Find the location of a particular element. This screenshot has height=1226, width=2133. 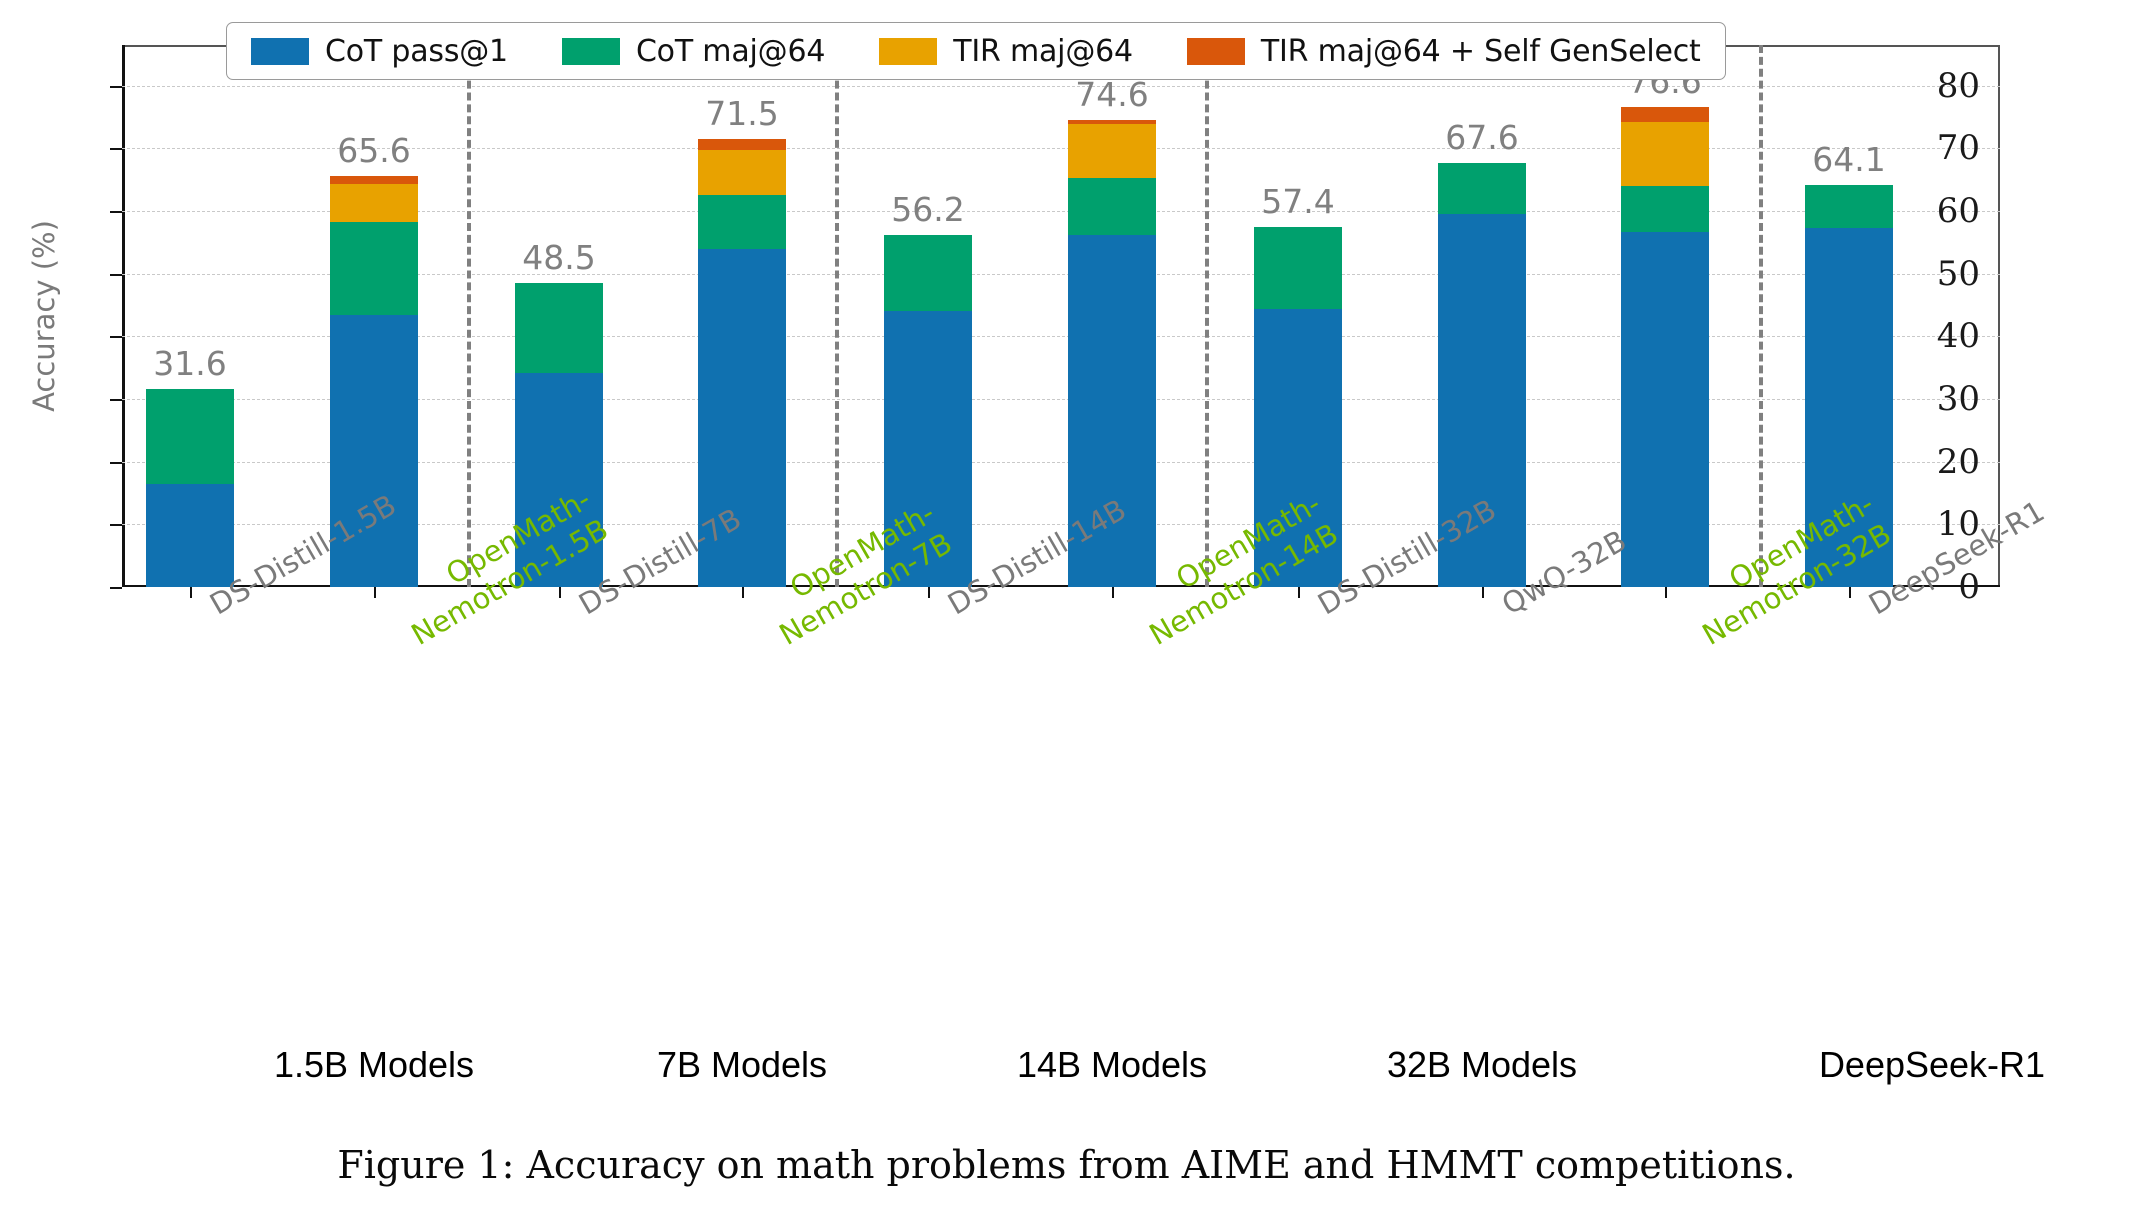

bar-value-label: 74.6 is located at coordinates (1112, 94).